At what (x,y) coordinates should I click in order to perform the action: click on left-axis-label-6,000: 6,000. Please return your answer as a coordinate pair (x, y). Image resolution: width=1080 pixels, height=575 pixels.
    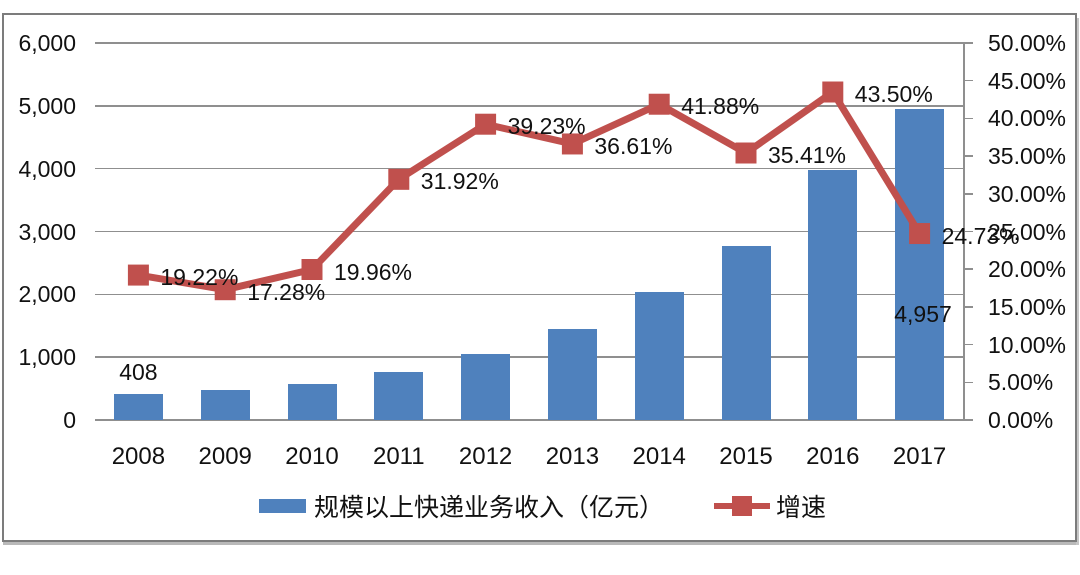
    Looking at the image, I should click on (47, 43).